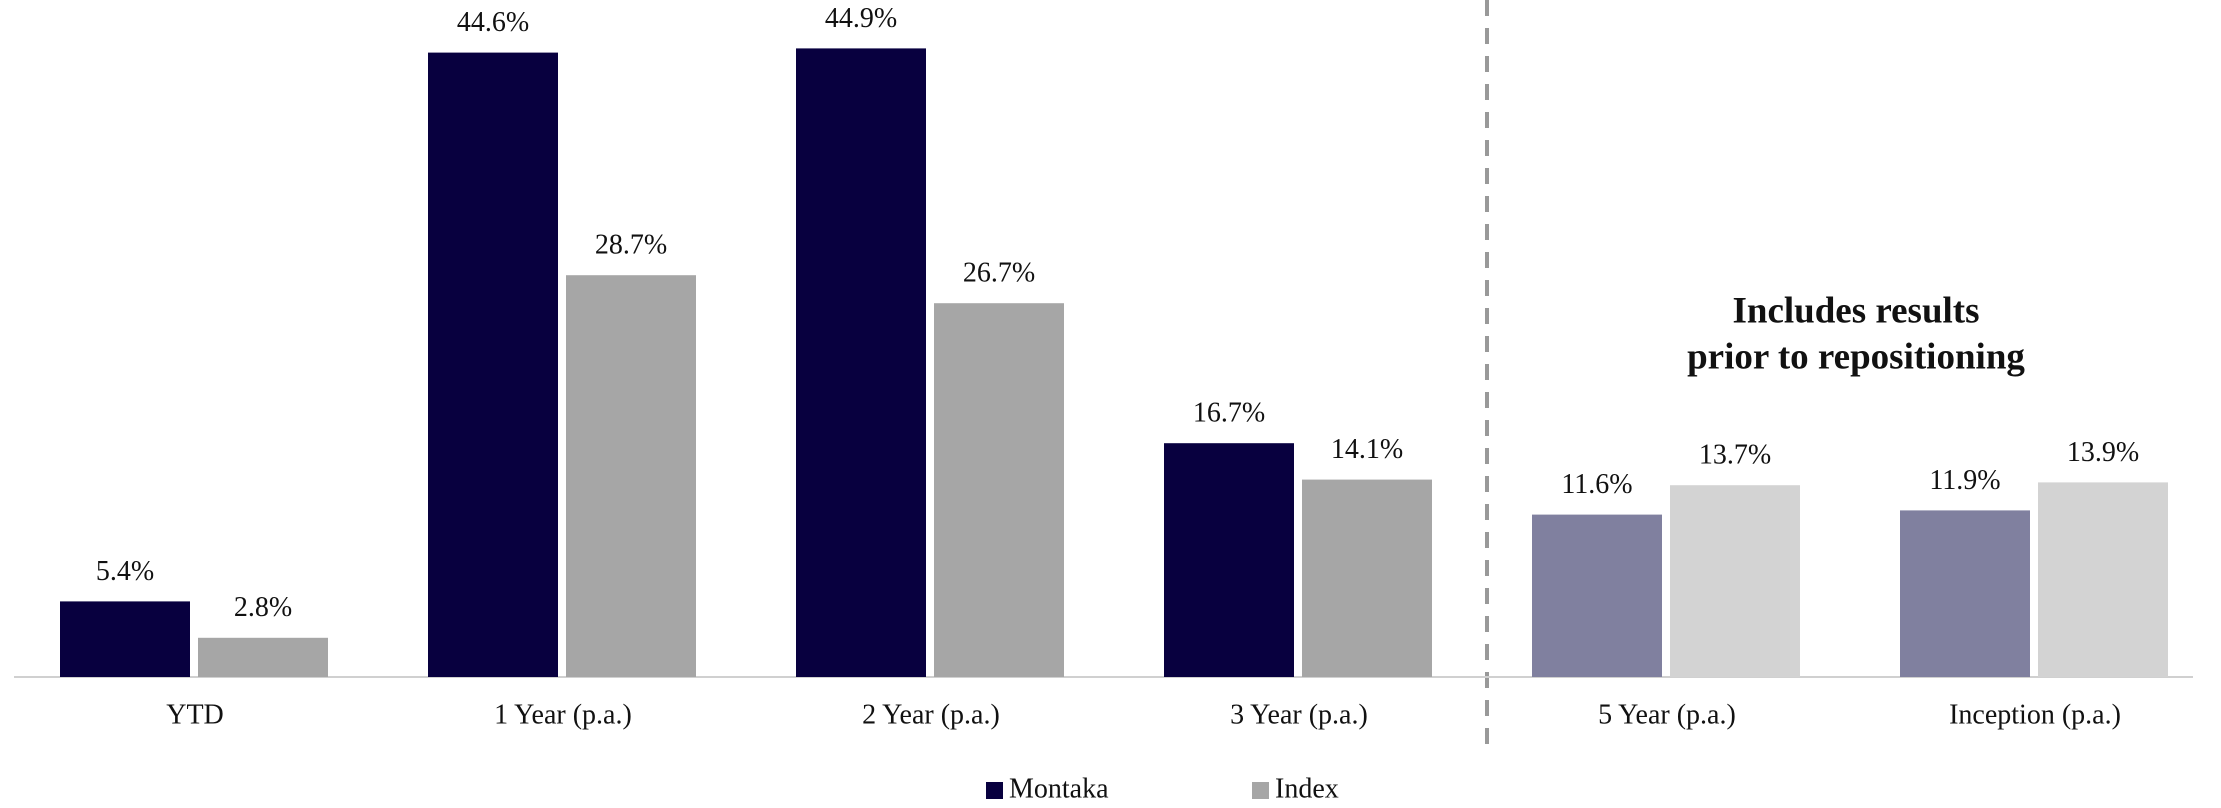  Describe the element at coordinates (931, 714) in the screenshot. I see `x-tick-label: 2 Year (p.a.)` at that location.